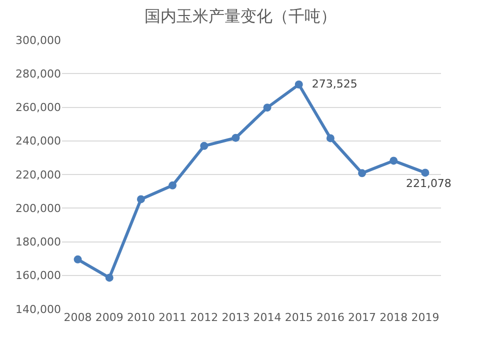 The width and height of the screenshot is (481, 339). I want to click on x-tick-label: 2015, so click(298, 317).